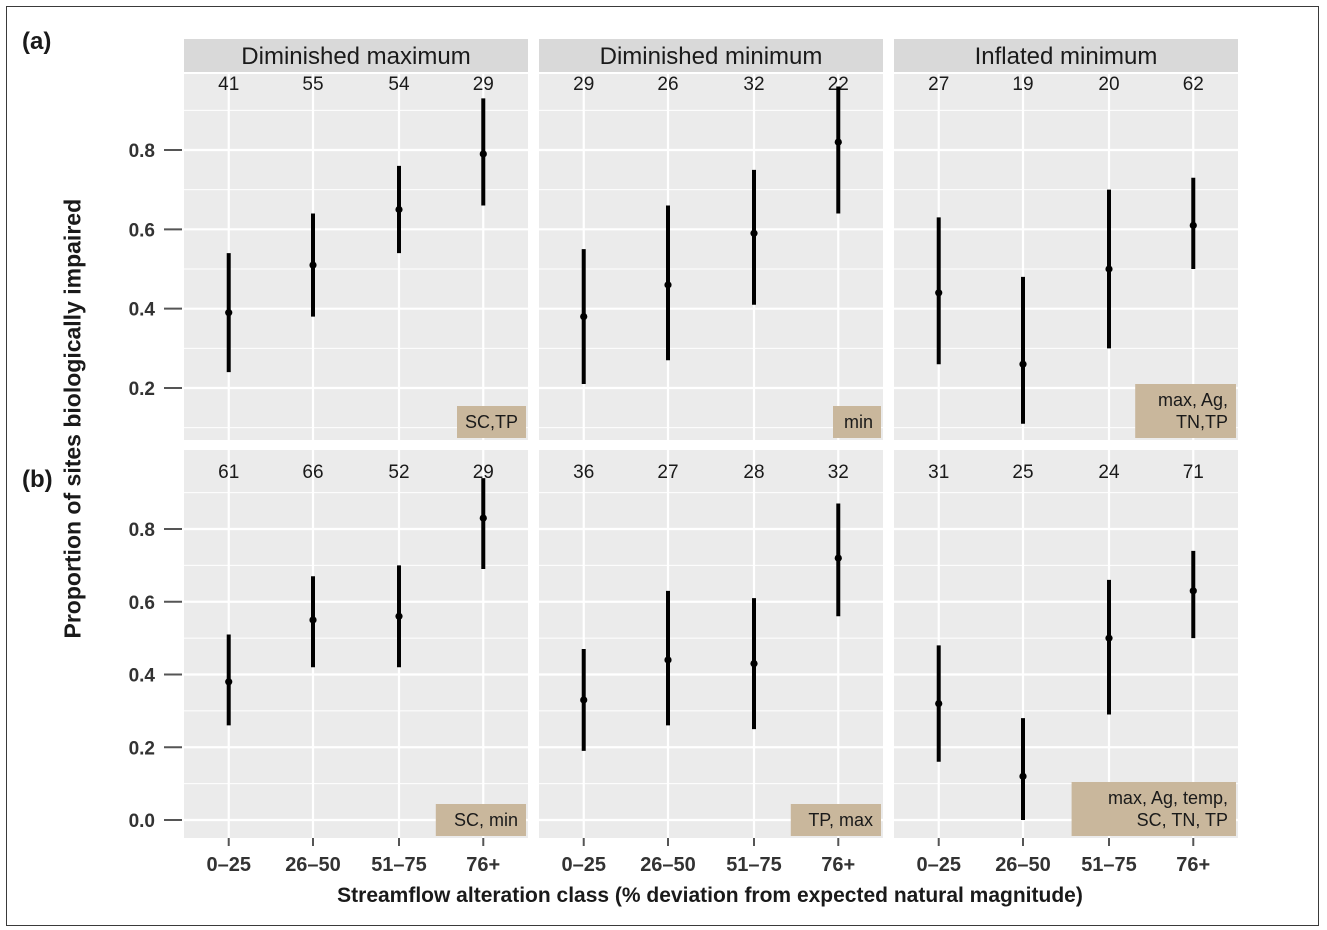 The image size is (1327, 930). I want to click on facet-title: Diminished maximum, so click(355, 56).